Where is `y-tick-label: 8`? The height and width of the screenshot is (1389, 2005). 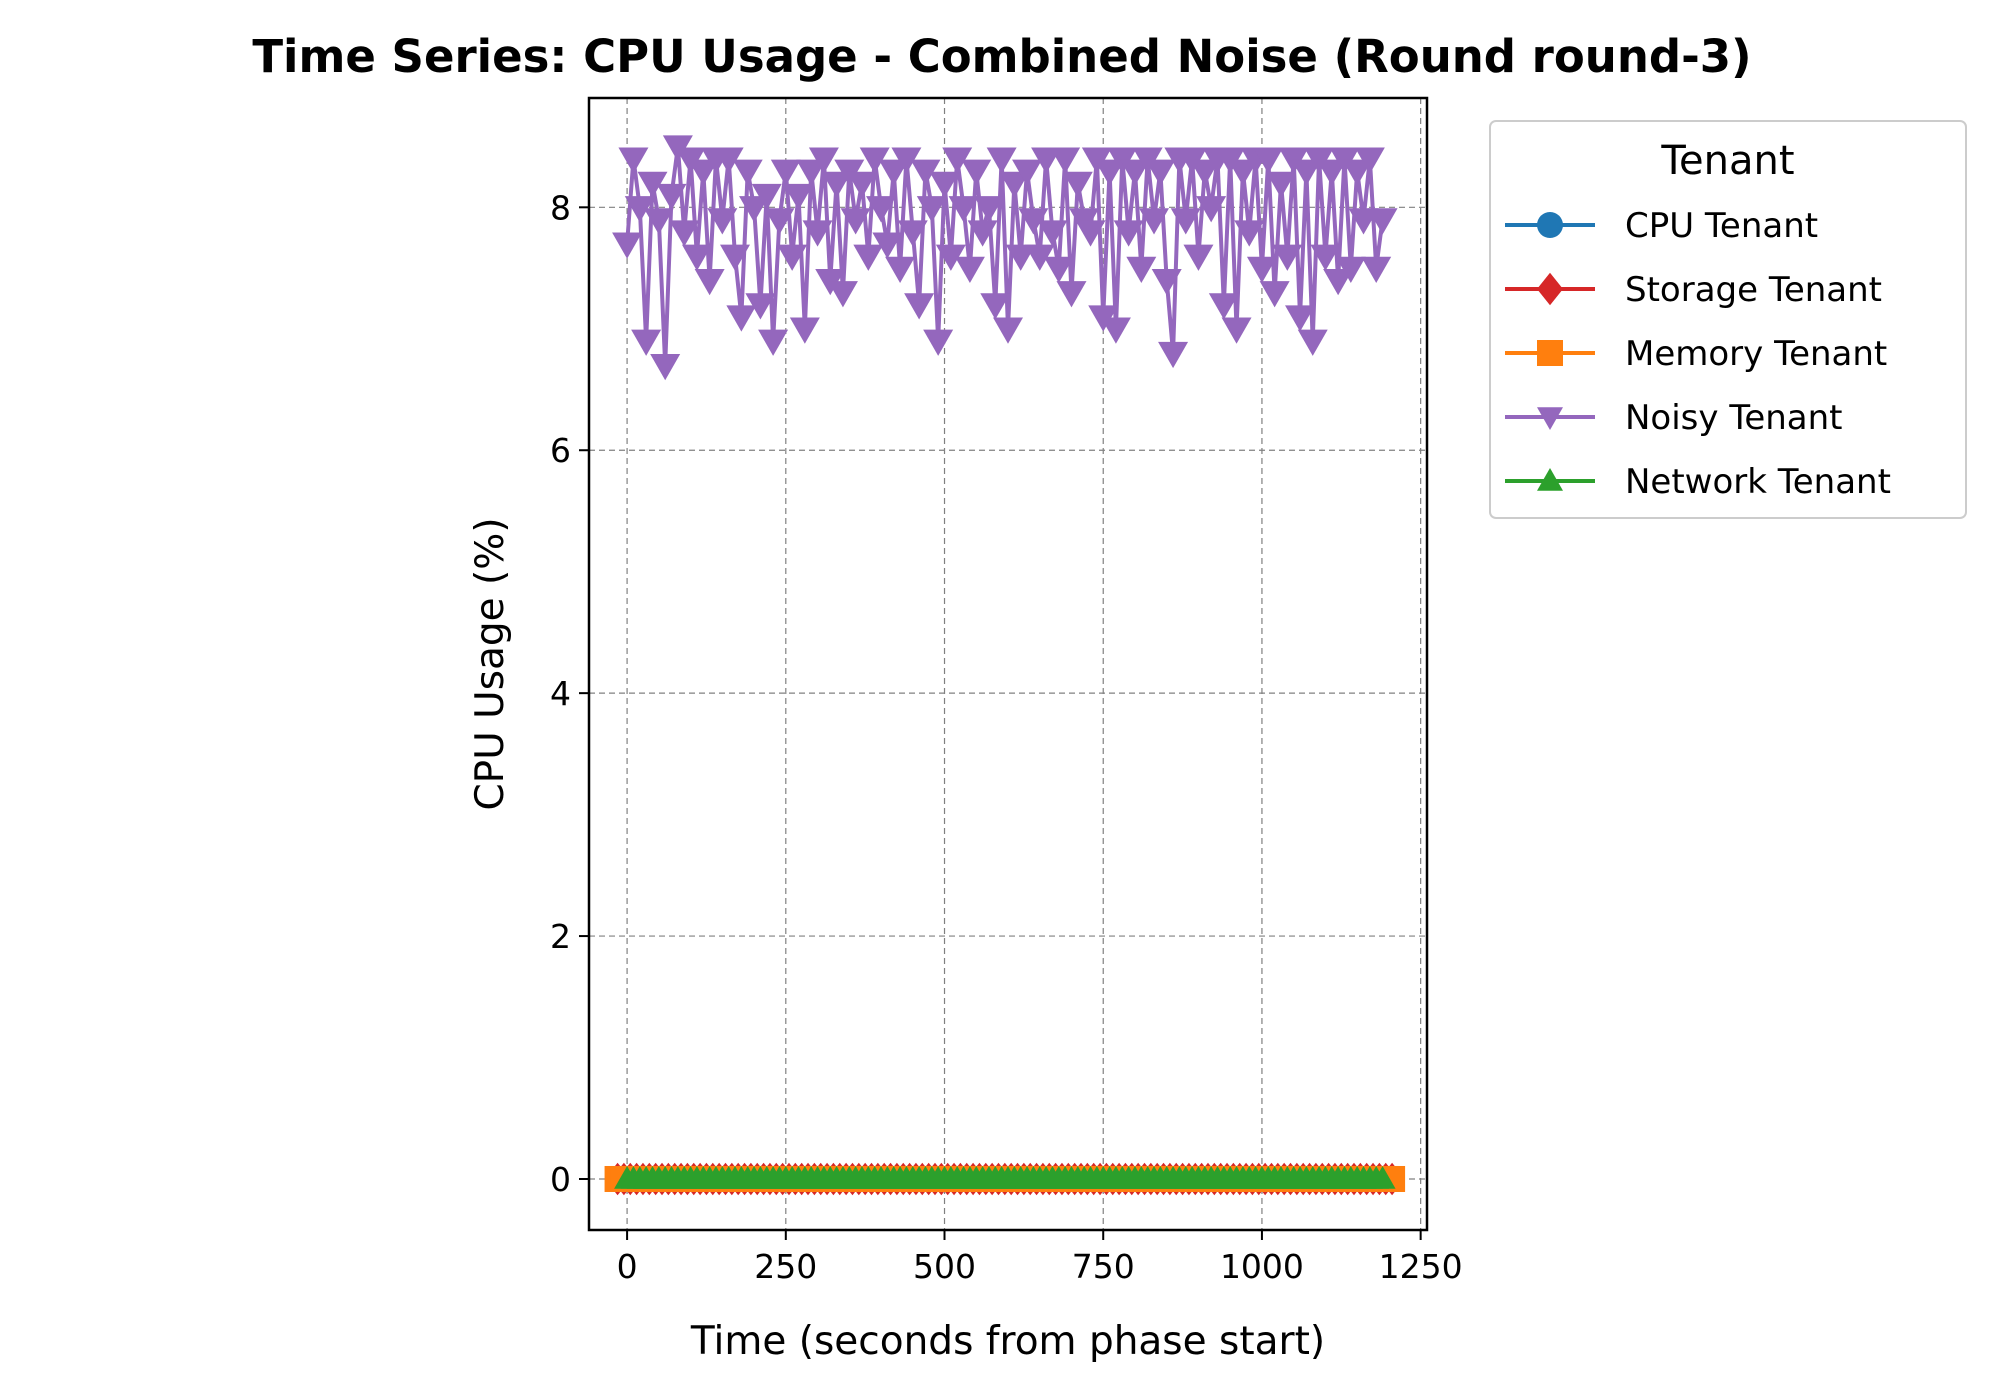 y-tick-label: 8 is located at coordinates (560, 207).